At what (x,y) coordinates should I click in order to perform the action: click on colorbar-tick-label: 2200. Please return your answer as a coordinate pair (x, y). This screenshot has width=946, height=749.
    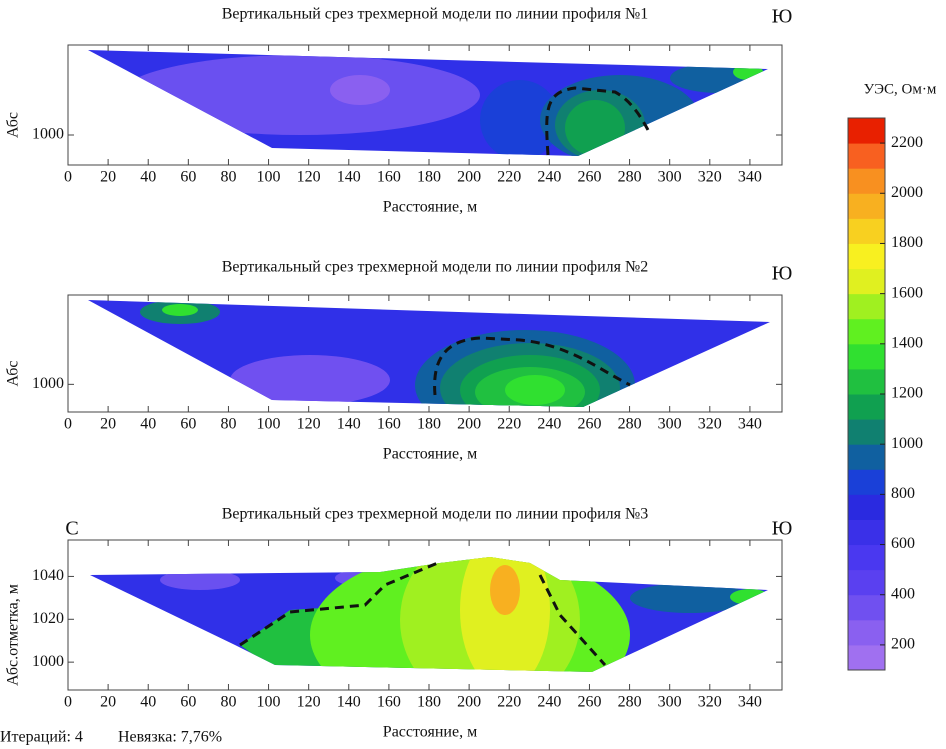
    Looking at the image, I should click on (907, 142).